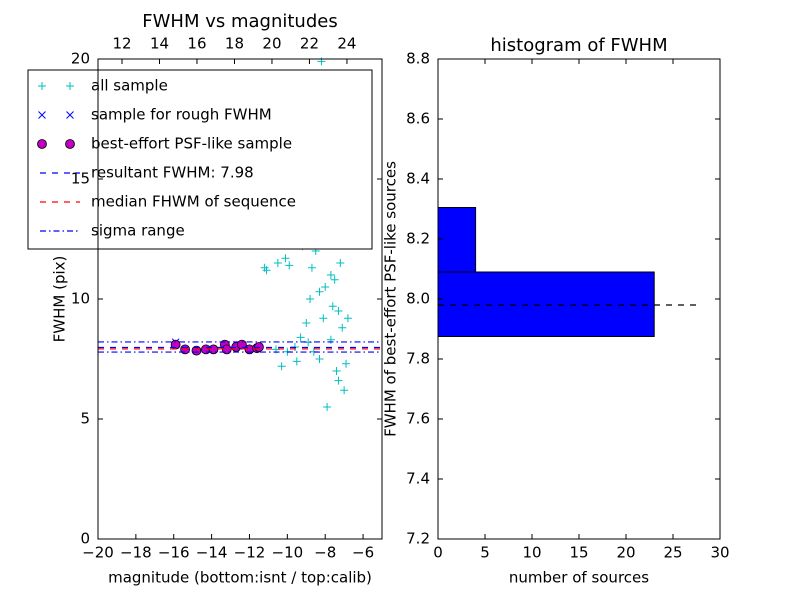 This screenshot has width=800, height=600. I want to click on legend-label: best-effort PSF-like sample, so click(191, 144).